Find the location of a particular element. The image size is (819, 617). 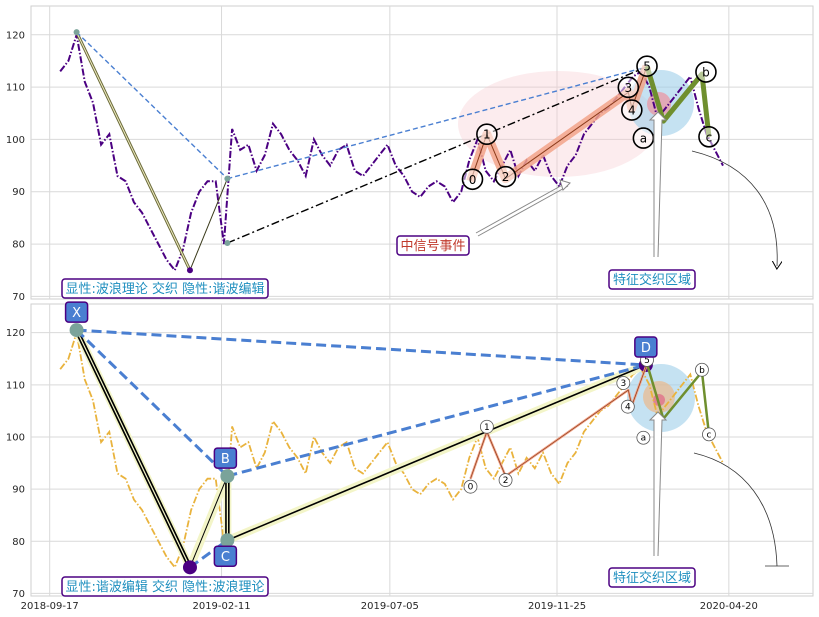

xd-dashed-bottom is located at coordinates (361, 347).